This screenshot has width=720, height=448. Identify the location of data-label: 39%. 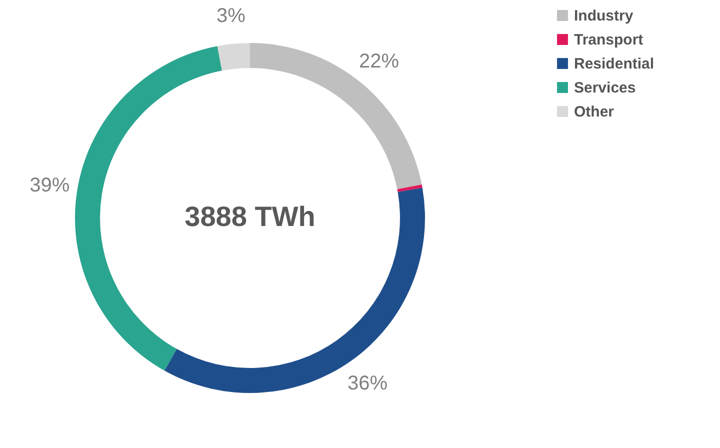
(50, 185).